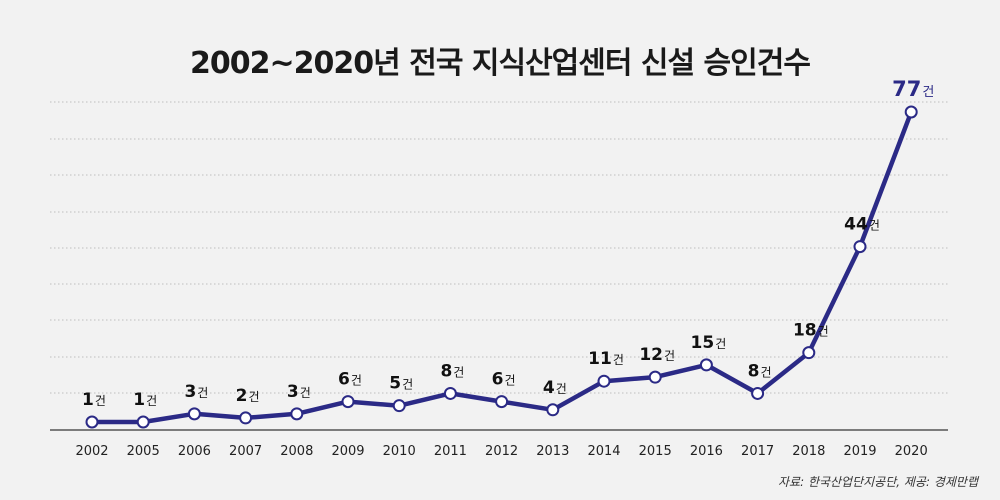 The height and width of the screenshot is (500, 1000). Describe the element at coordinates (450, 451) in the screenshot. I see `x-tick-2011: 2011` at that location.